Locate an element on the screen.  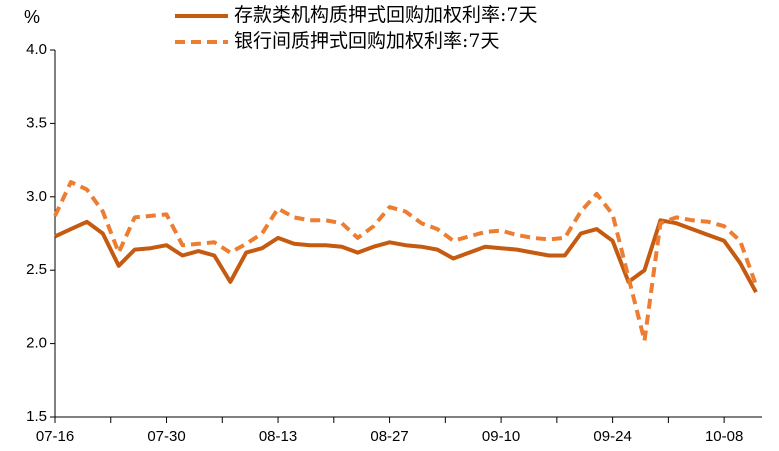
y-tick-label: 2.0 is located at coordinates (36, 343).